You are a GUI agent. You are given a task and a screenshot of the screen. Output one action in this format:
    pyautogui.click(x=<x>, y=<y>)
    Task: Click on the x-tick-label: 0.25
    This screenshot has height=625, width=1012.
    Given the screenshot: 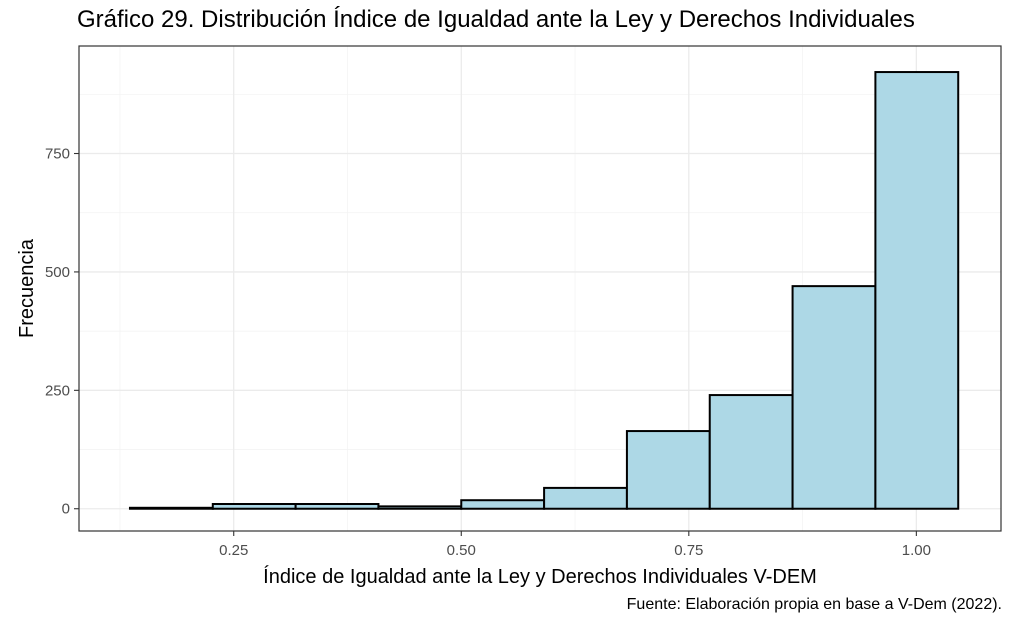 What is the action you would take?
    pyautogui.click(x=233, y=550)
    